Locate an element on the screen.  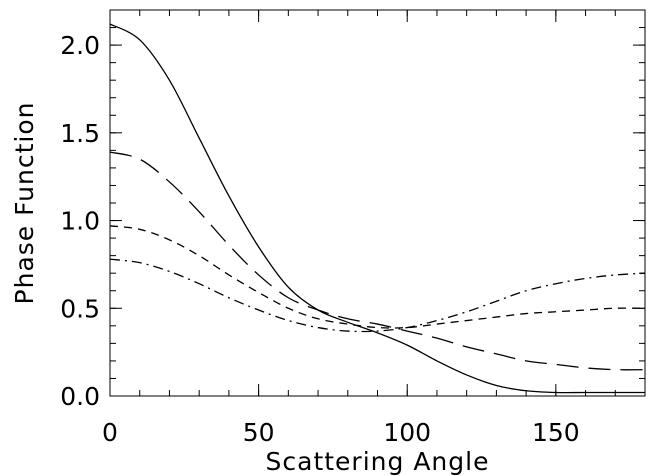
y-tick-label: 2.0 is located at coordinates (80, 45).